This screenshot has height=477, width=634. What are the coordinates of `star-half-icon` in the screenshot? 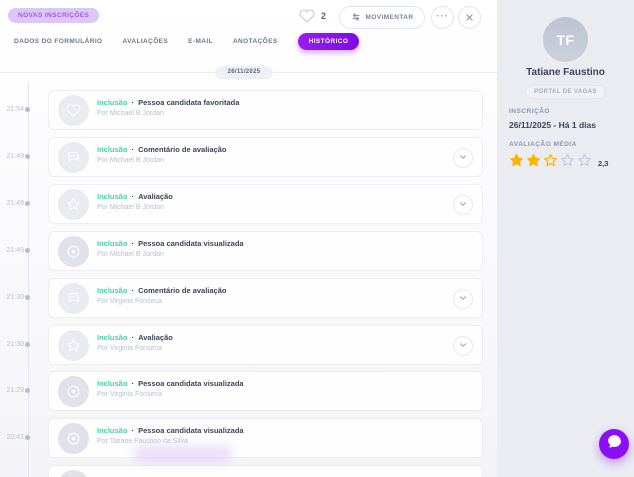 It's located at (550, 163).